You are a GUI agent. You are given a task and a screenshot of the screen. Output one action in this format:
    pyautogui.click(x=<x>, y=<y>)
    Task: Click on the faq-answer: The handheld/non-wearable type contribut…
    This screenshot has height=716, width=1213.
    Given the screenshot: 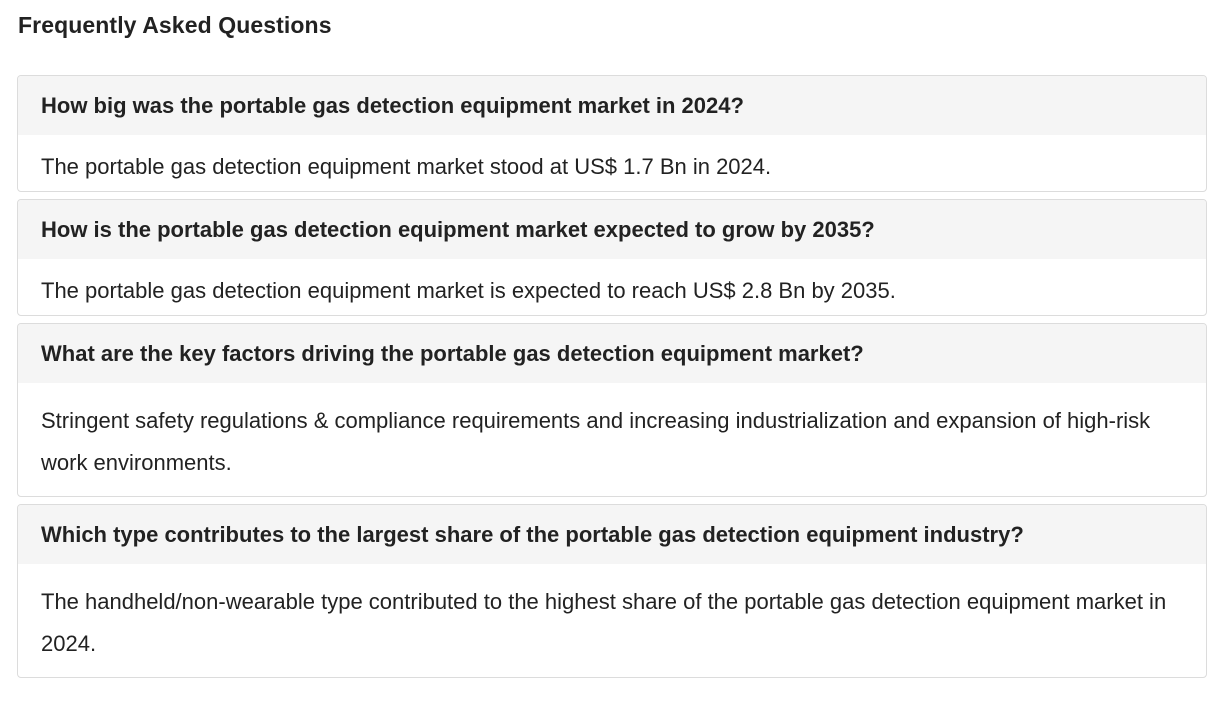 What is the action you would take?
    pyautogui.click(x=604, y=622)
    